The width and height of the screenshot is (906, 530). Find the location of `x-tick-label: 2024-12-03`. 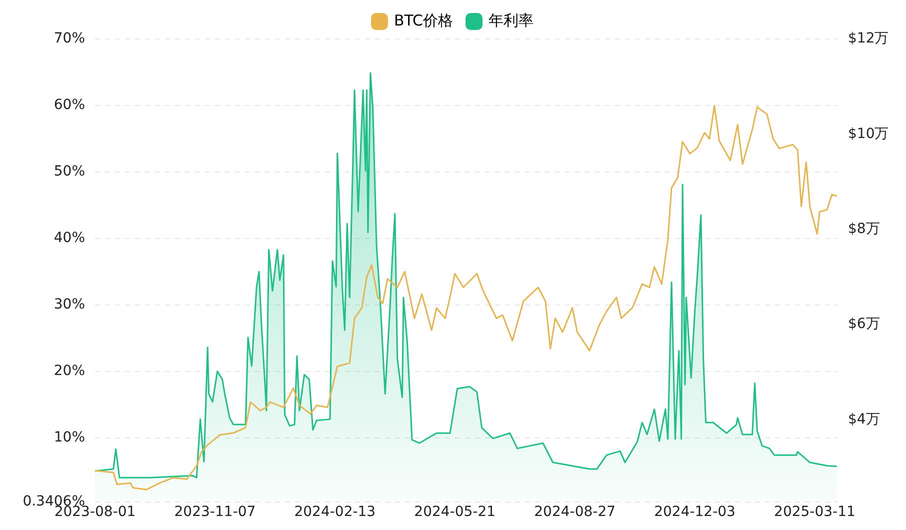

x-tick-label: 2024-12-03 is located at coordinates (695, 512).